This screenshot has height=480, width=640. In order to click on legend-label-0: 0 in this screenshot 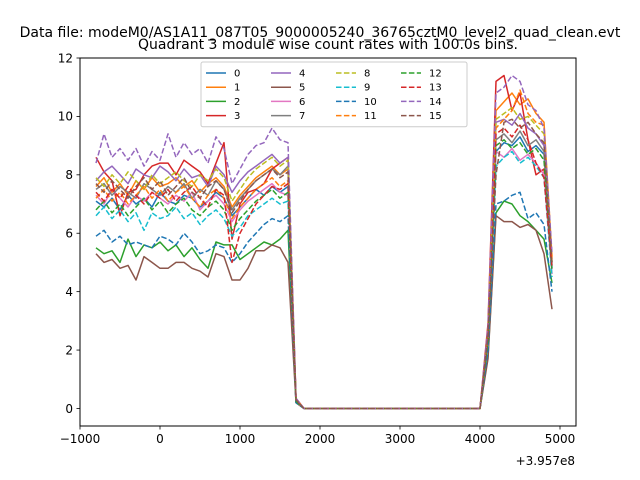, I will do `click(237, 74)`.